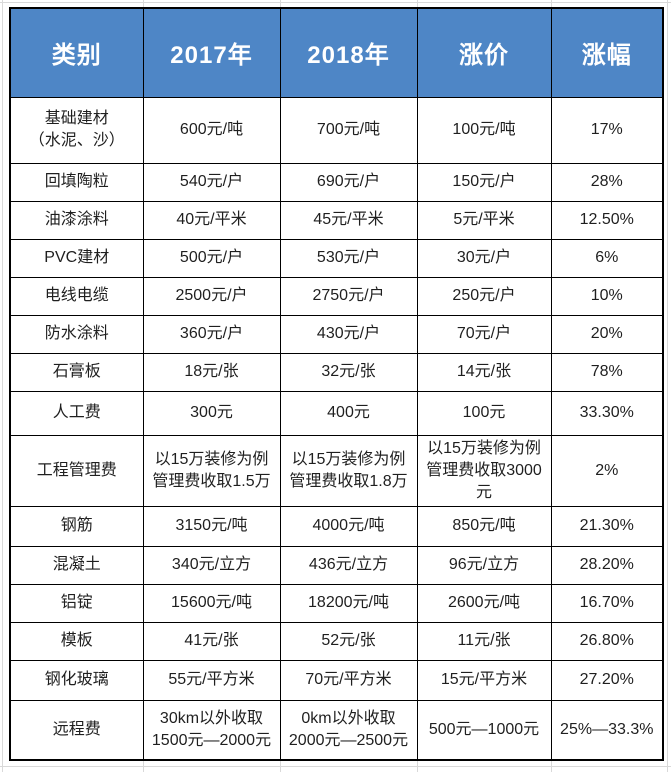 This screenshot has width=671, height=772. Describe the element at coordinates (76, 258) in the screenshot. I see `cell-category: PVC建材` at that location.